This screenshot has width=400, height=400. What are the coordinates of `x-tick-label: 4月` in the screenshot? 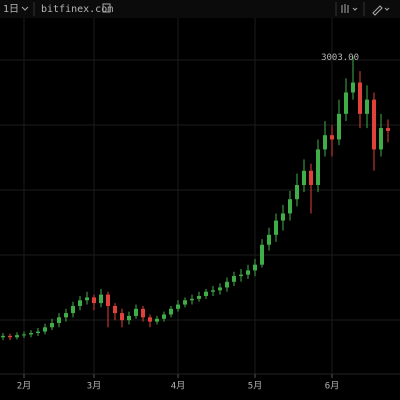 It's located at (178, 386).